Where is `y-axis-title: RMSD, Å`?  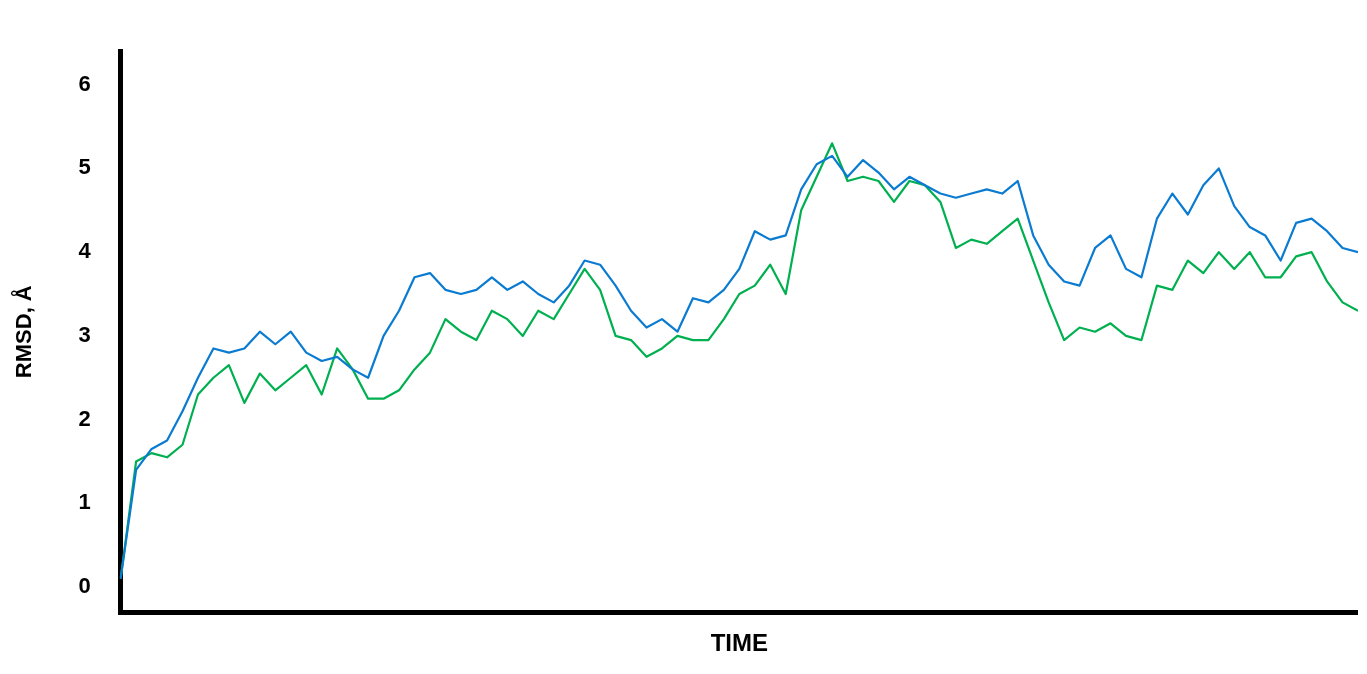 y-axis-title: RMSD, Å is located at coordinates (23, 332).